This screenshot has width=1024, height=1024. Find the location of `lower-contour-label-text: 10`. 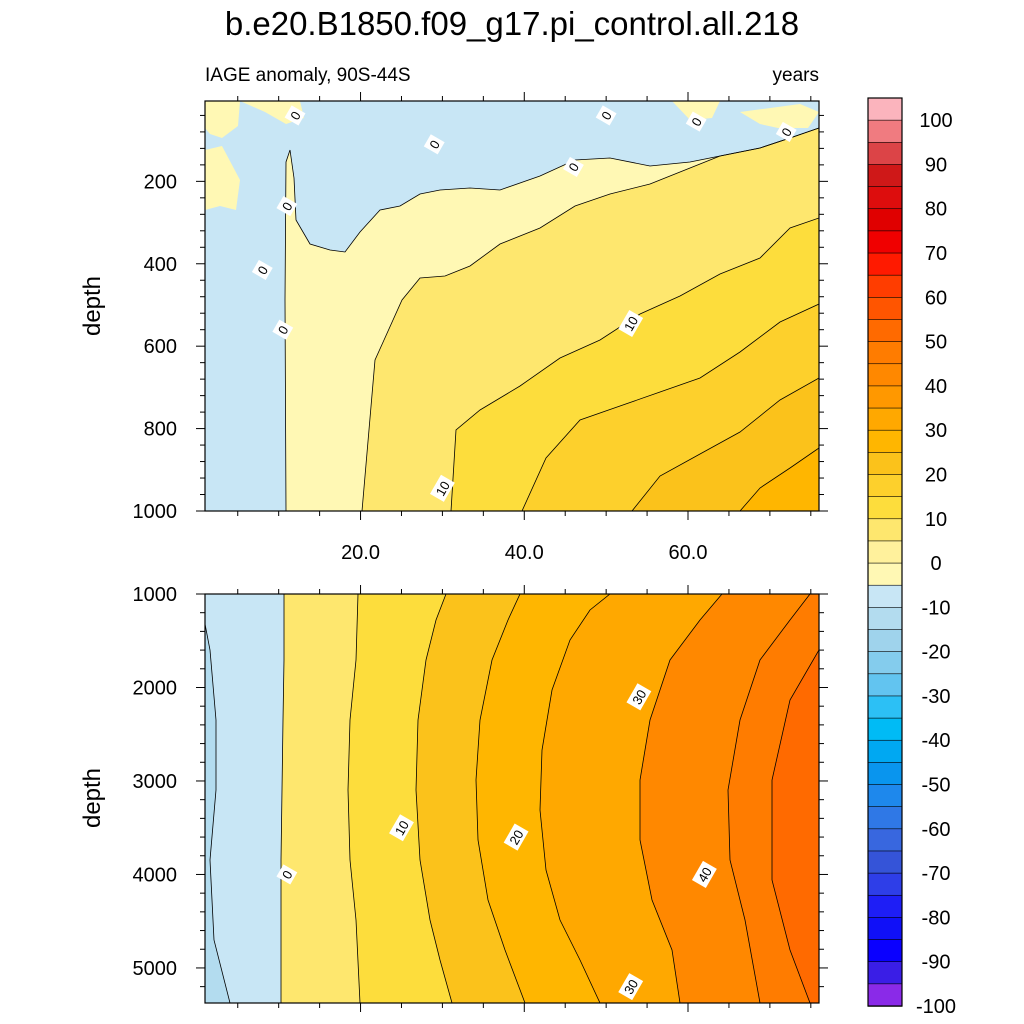

lower-contour-label-text: 10 is located at coordinates (402, 828).